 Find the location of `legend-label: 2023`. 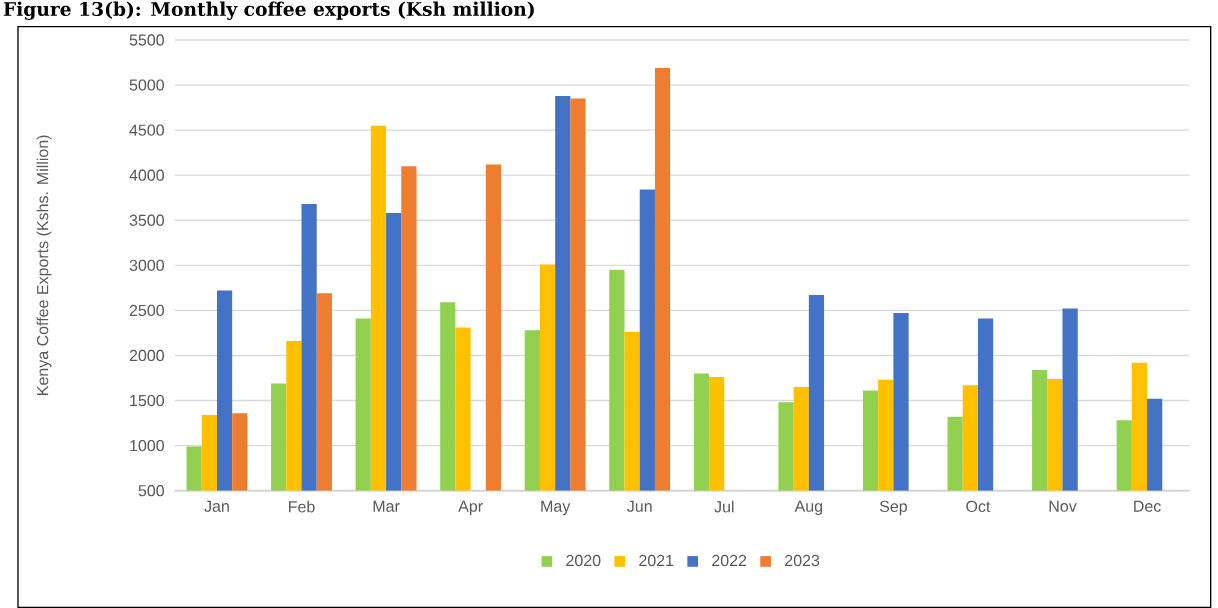

legend-label: 2023 is located at coordinates (802, 560).